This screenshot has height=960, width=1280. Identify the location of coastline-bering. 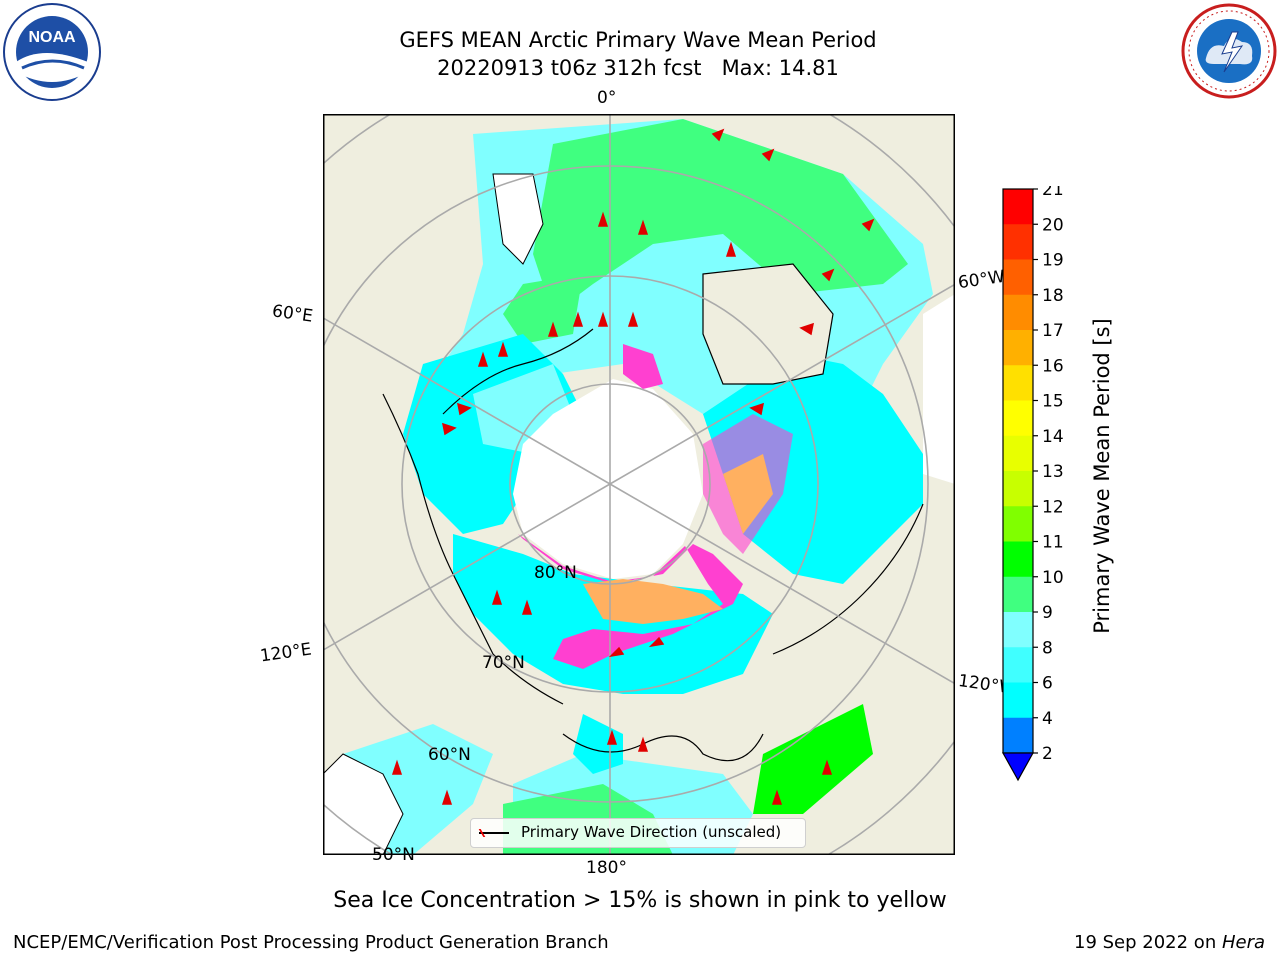
(663, 747).